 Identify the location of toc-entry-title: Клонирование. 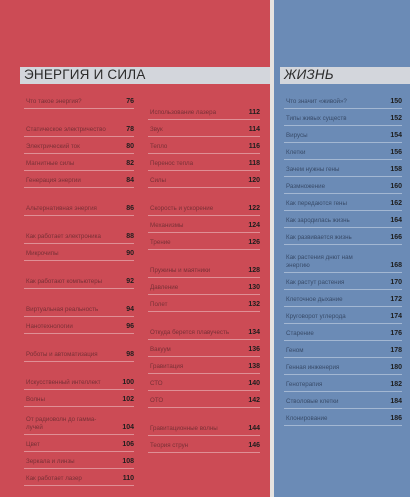
(307, 418).